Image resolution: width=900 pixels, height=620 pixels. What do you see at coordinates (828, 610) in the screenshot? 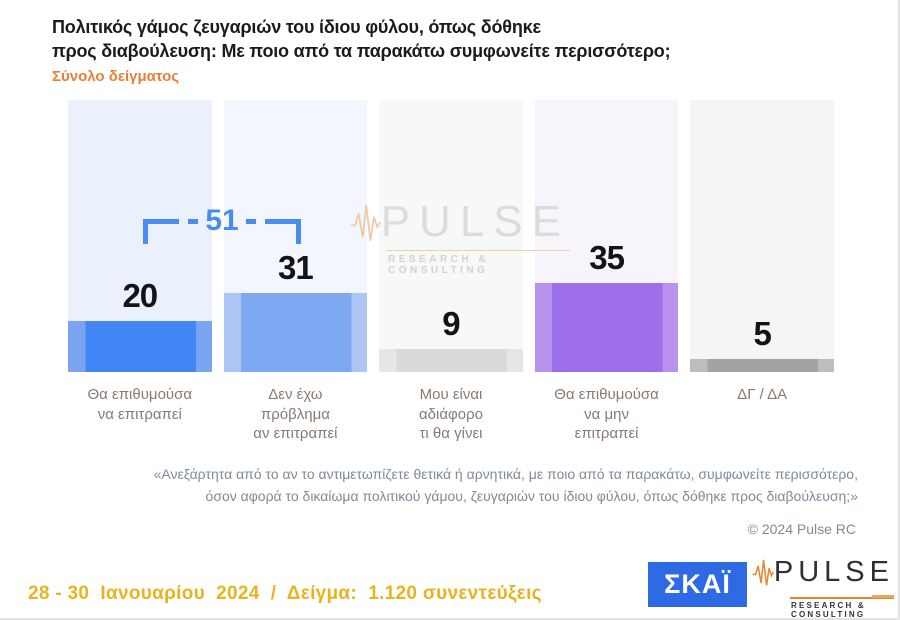
I see `pulse-logo-tagline: RESEARCH & CONSULTING` at bounding box center [828, 610].